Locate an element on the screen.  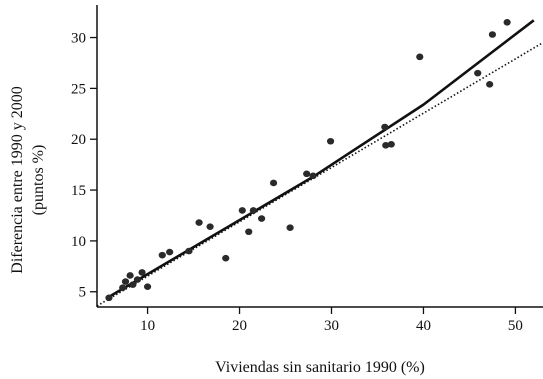
x-tick-label: 10 is located at coordinates (147, 326).